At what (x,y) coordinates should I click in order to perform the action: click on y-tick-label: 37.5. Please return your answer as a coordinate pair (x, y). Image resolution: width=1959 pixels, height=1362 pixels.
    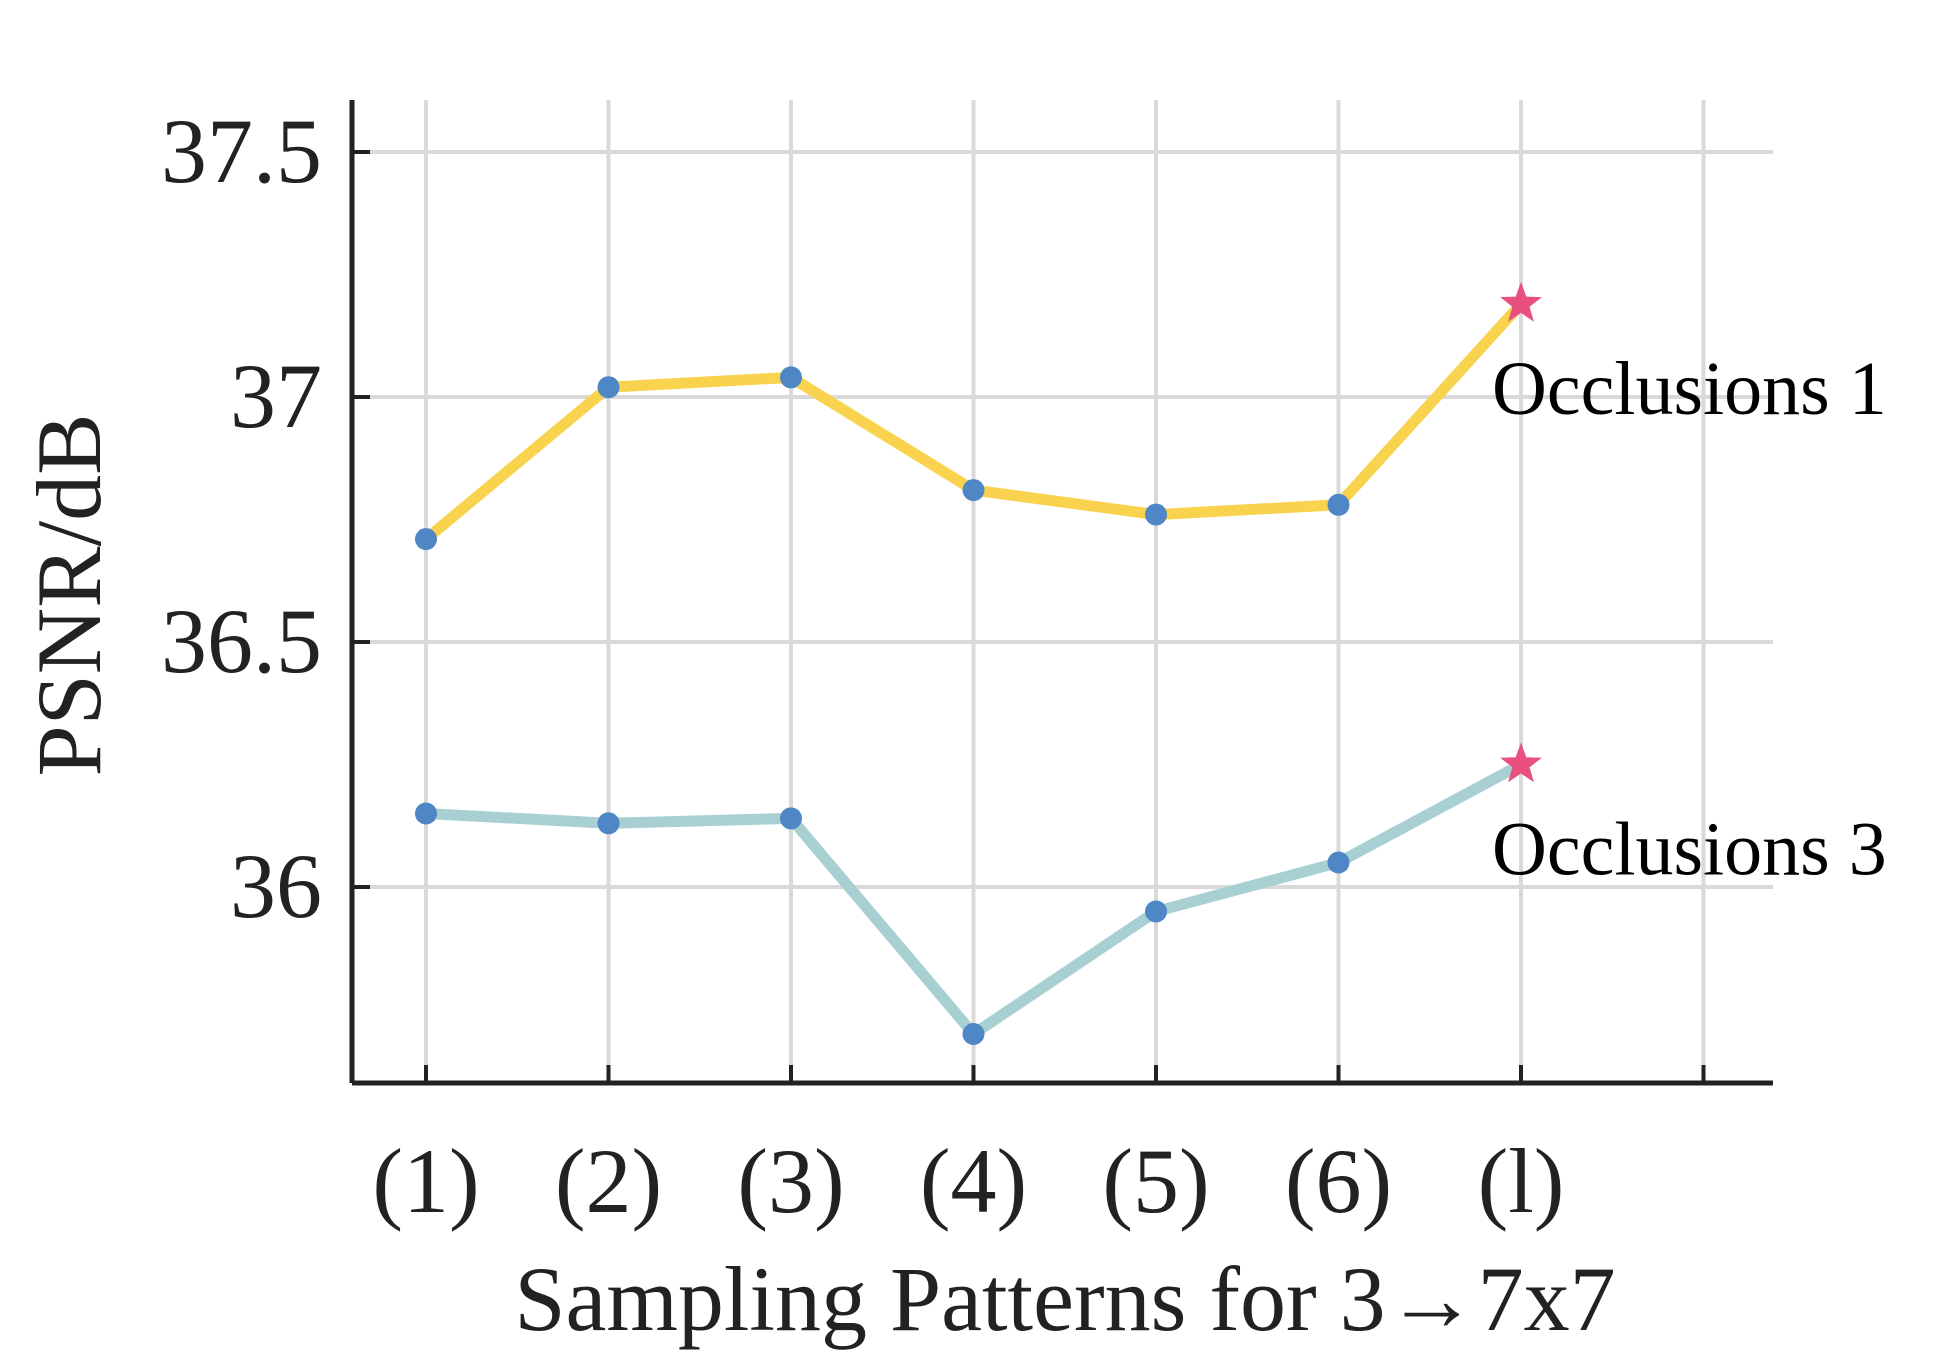
    Looking at the image, I should click on (241, 151).